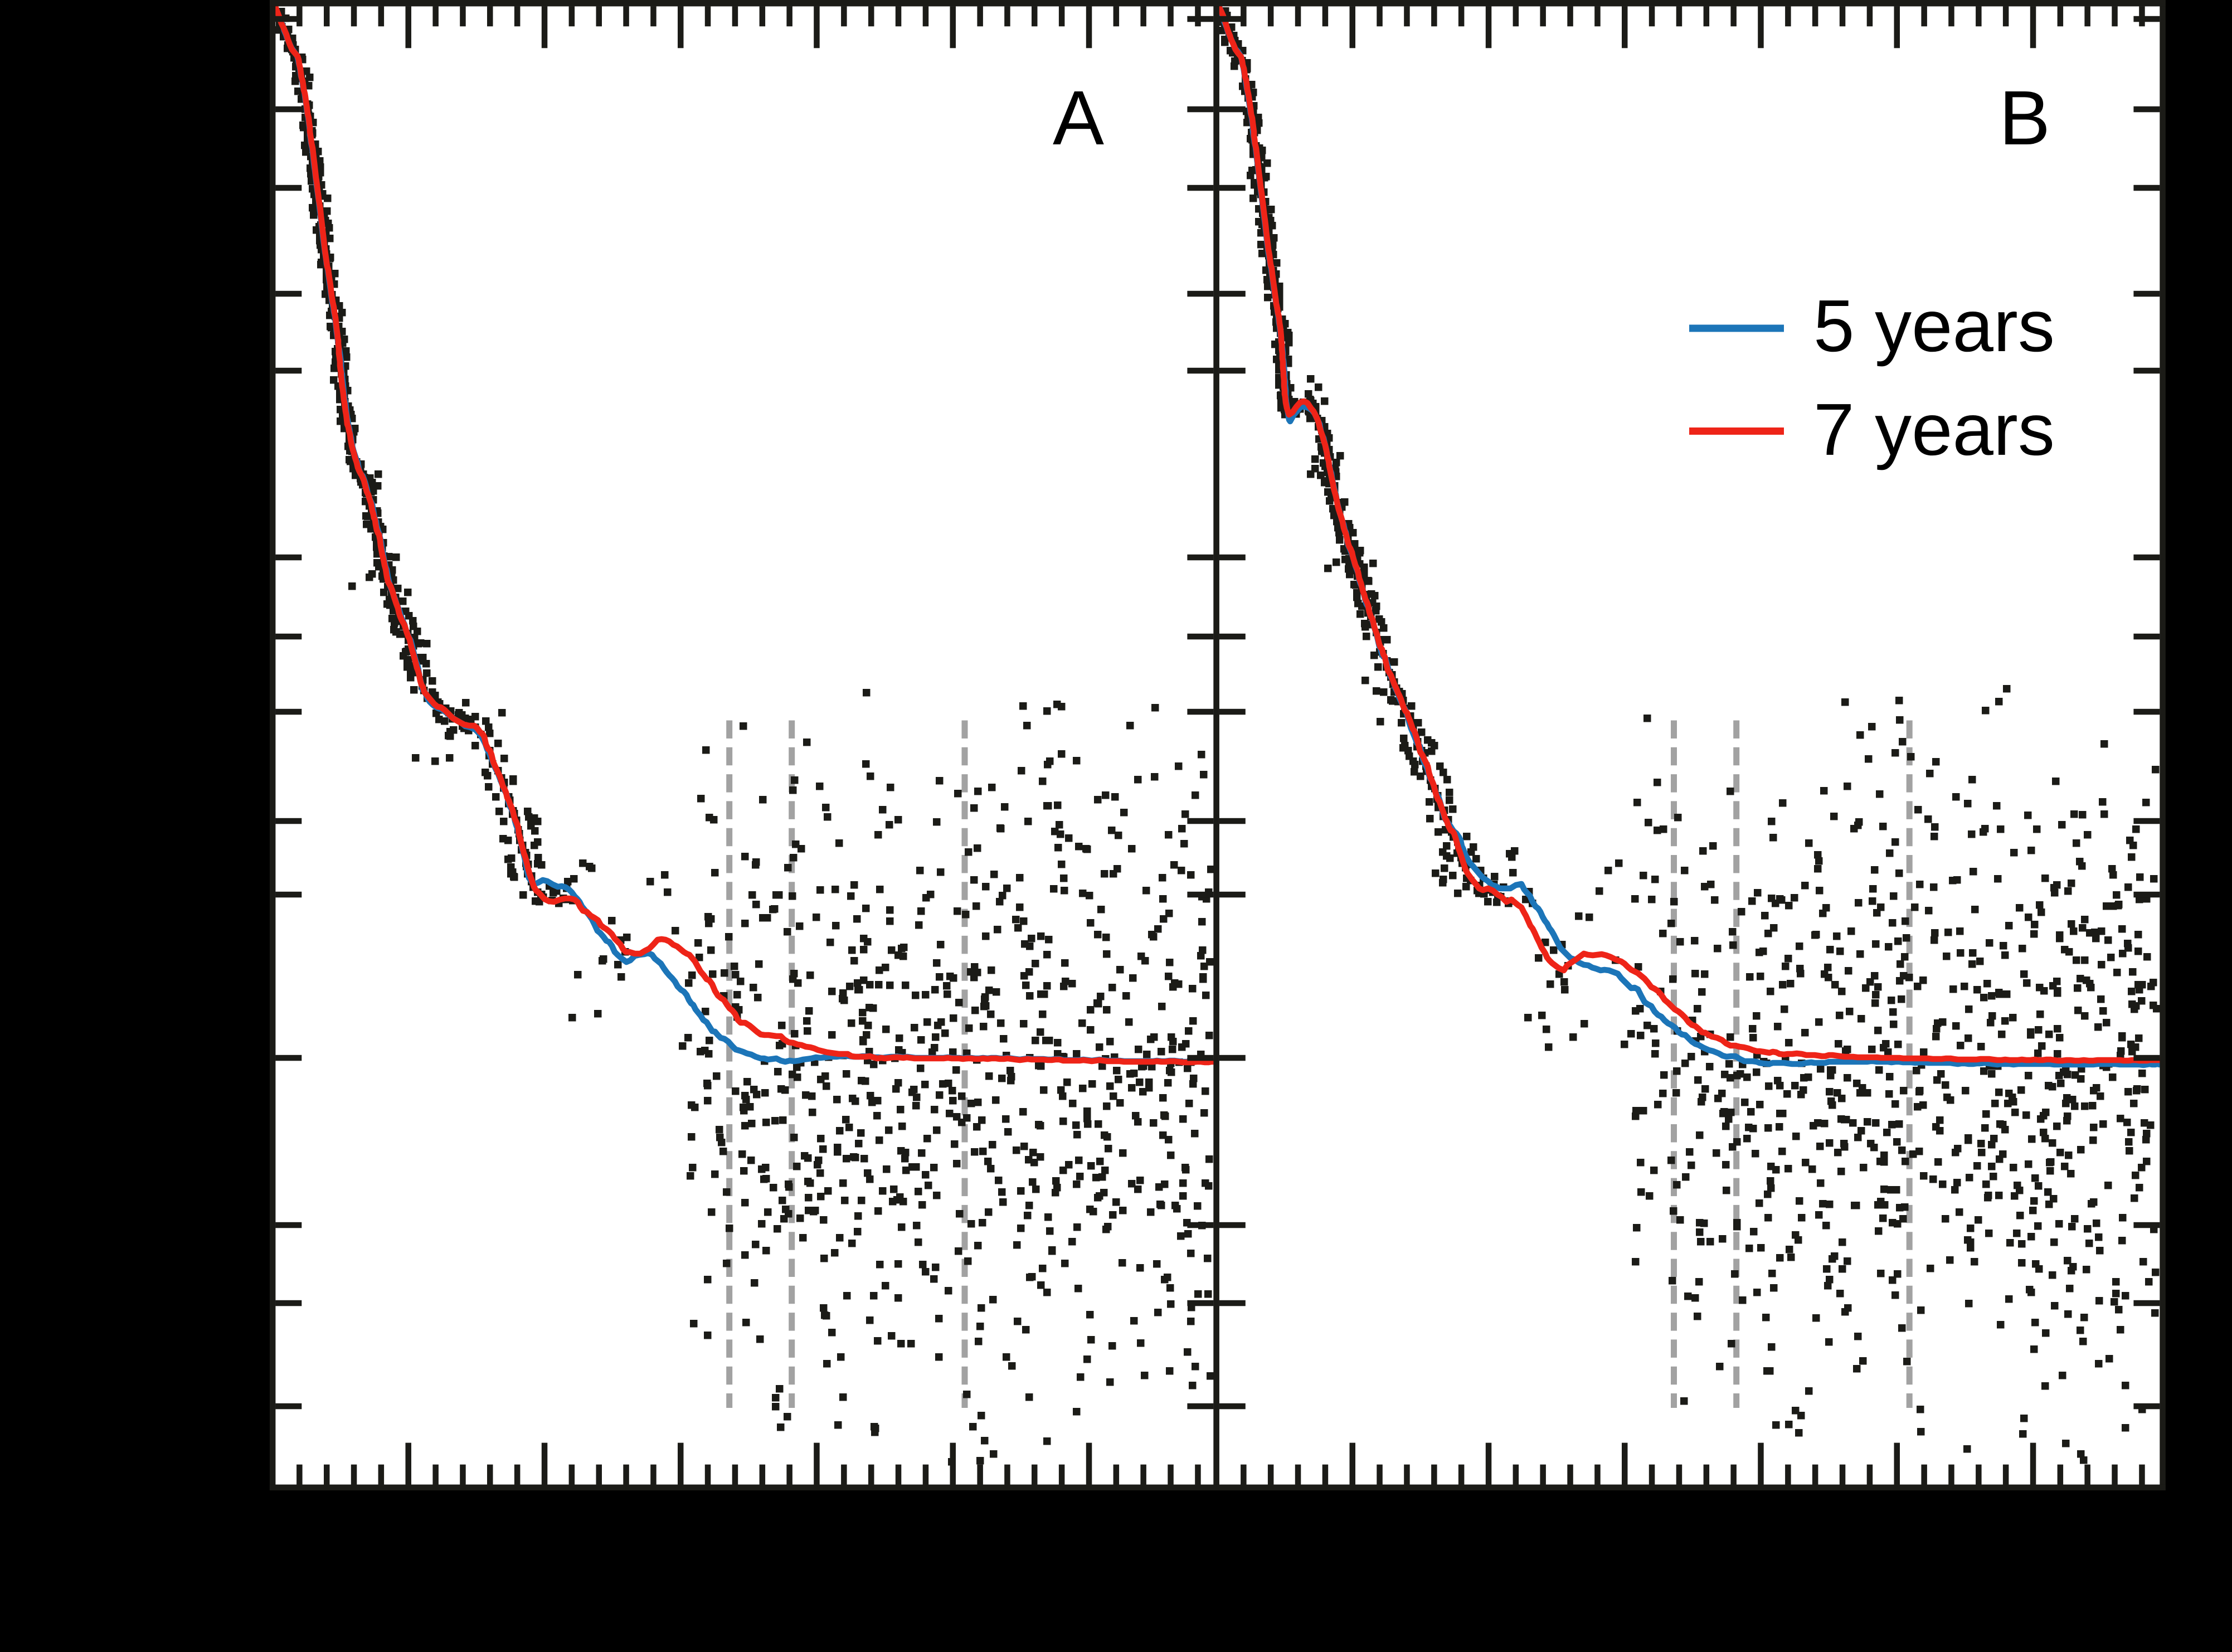 Image resolution: width=2232 pixels, height=1652 pixels. What do you see at coordinates (2024, 118) in the screenshot?
I see `svg-text: B` at bounding box center [2024, 118].